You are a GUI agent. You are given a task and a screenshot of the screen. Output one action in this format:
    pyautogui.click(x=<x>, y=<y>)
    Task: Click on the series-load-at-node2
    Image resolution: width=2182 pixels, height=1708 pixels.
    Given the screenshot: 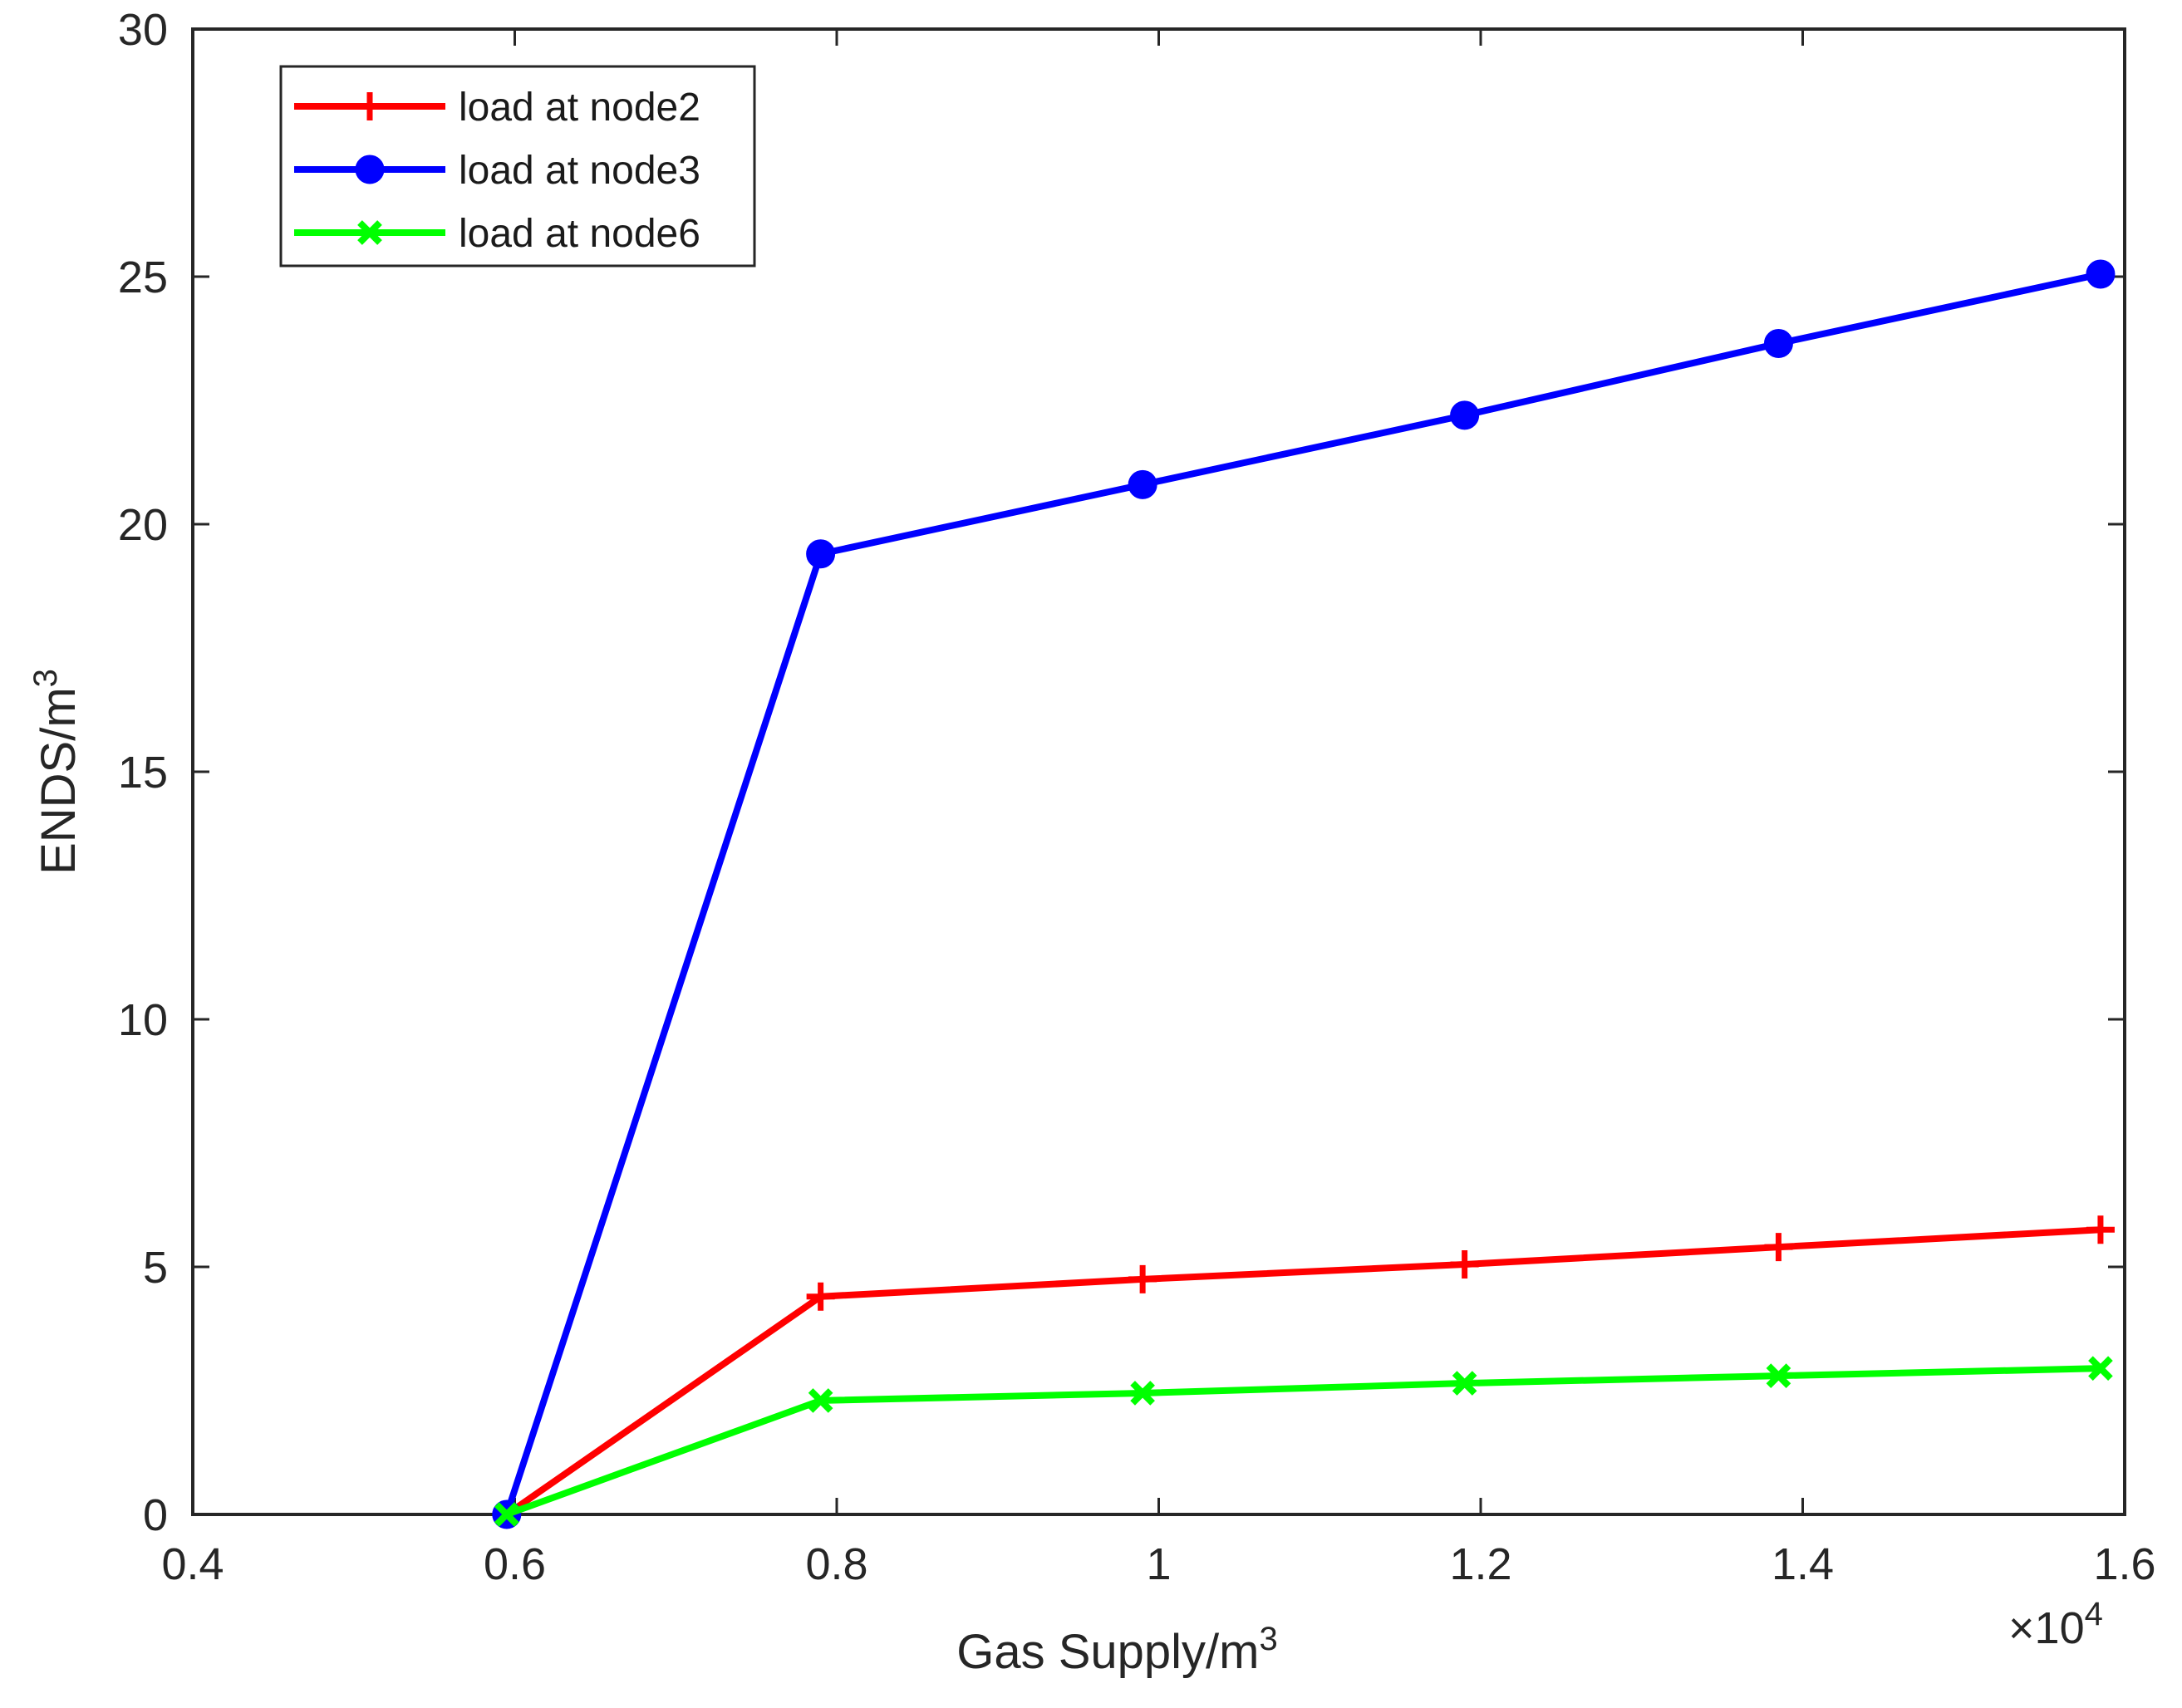 What is the action you would take?
    pyautogui.click(x=1303, y=1372)
    